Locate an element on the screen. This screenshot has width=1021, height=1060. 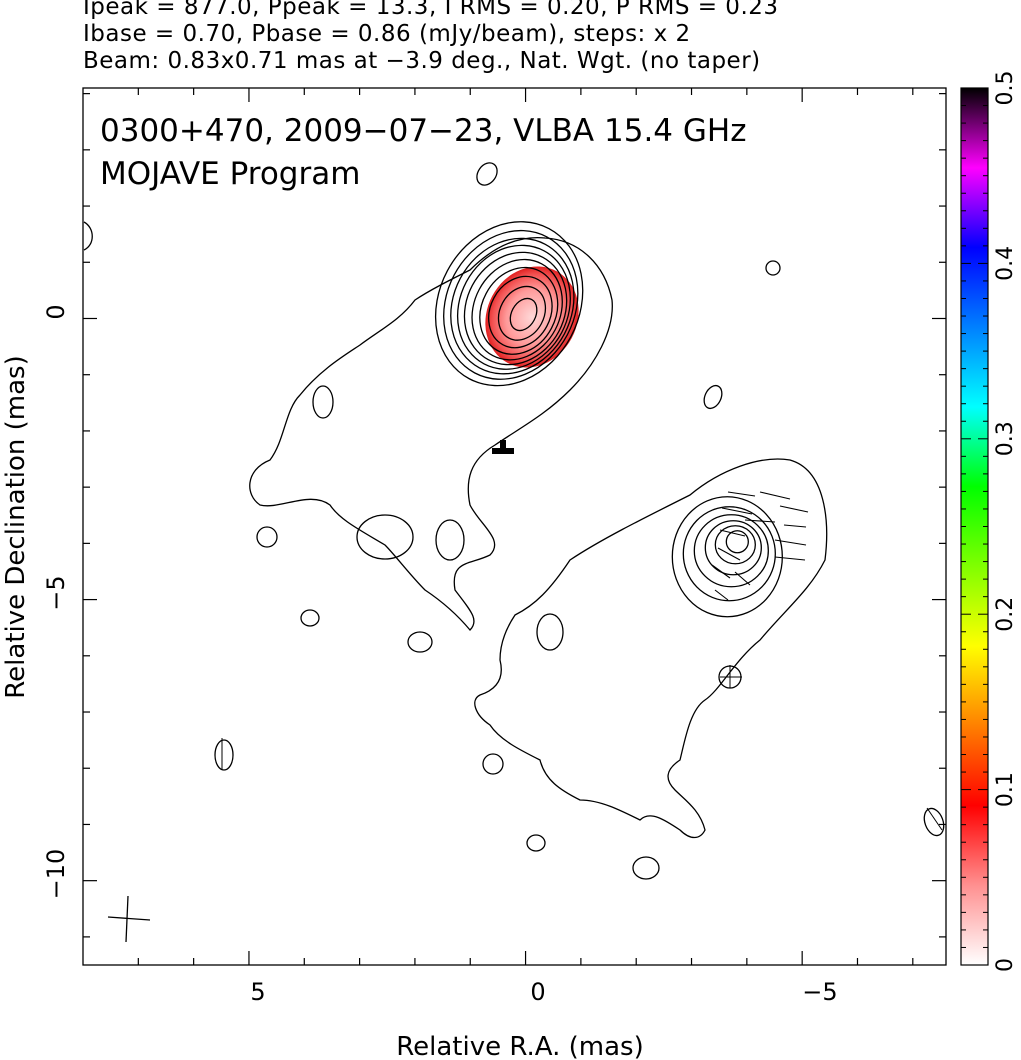
y-axis-label: Relative Declination (mas) is located at coordinates (16, 526).